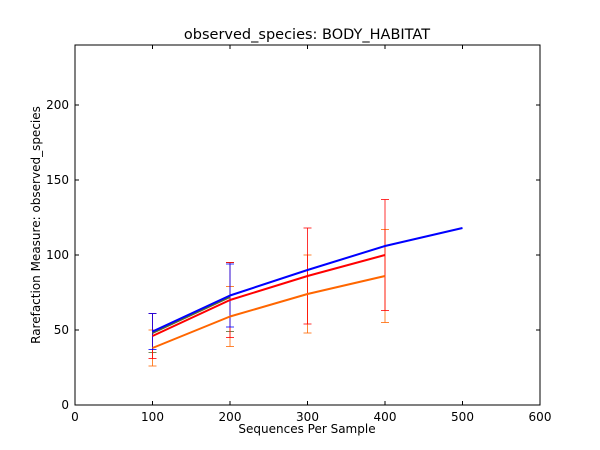  I want to click on x-tick-label: 600, so click(540, 417).